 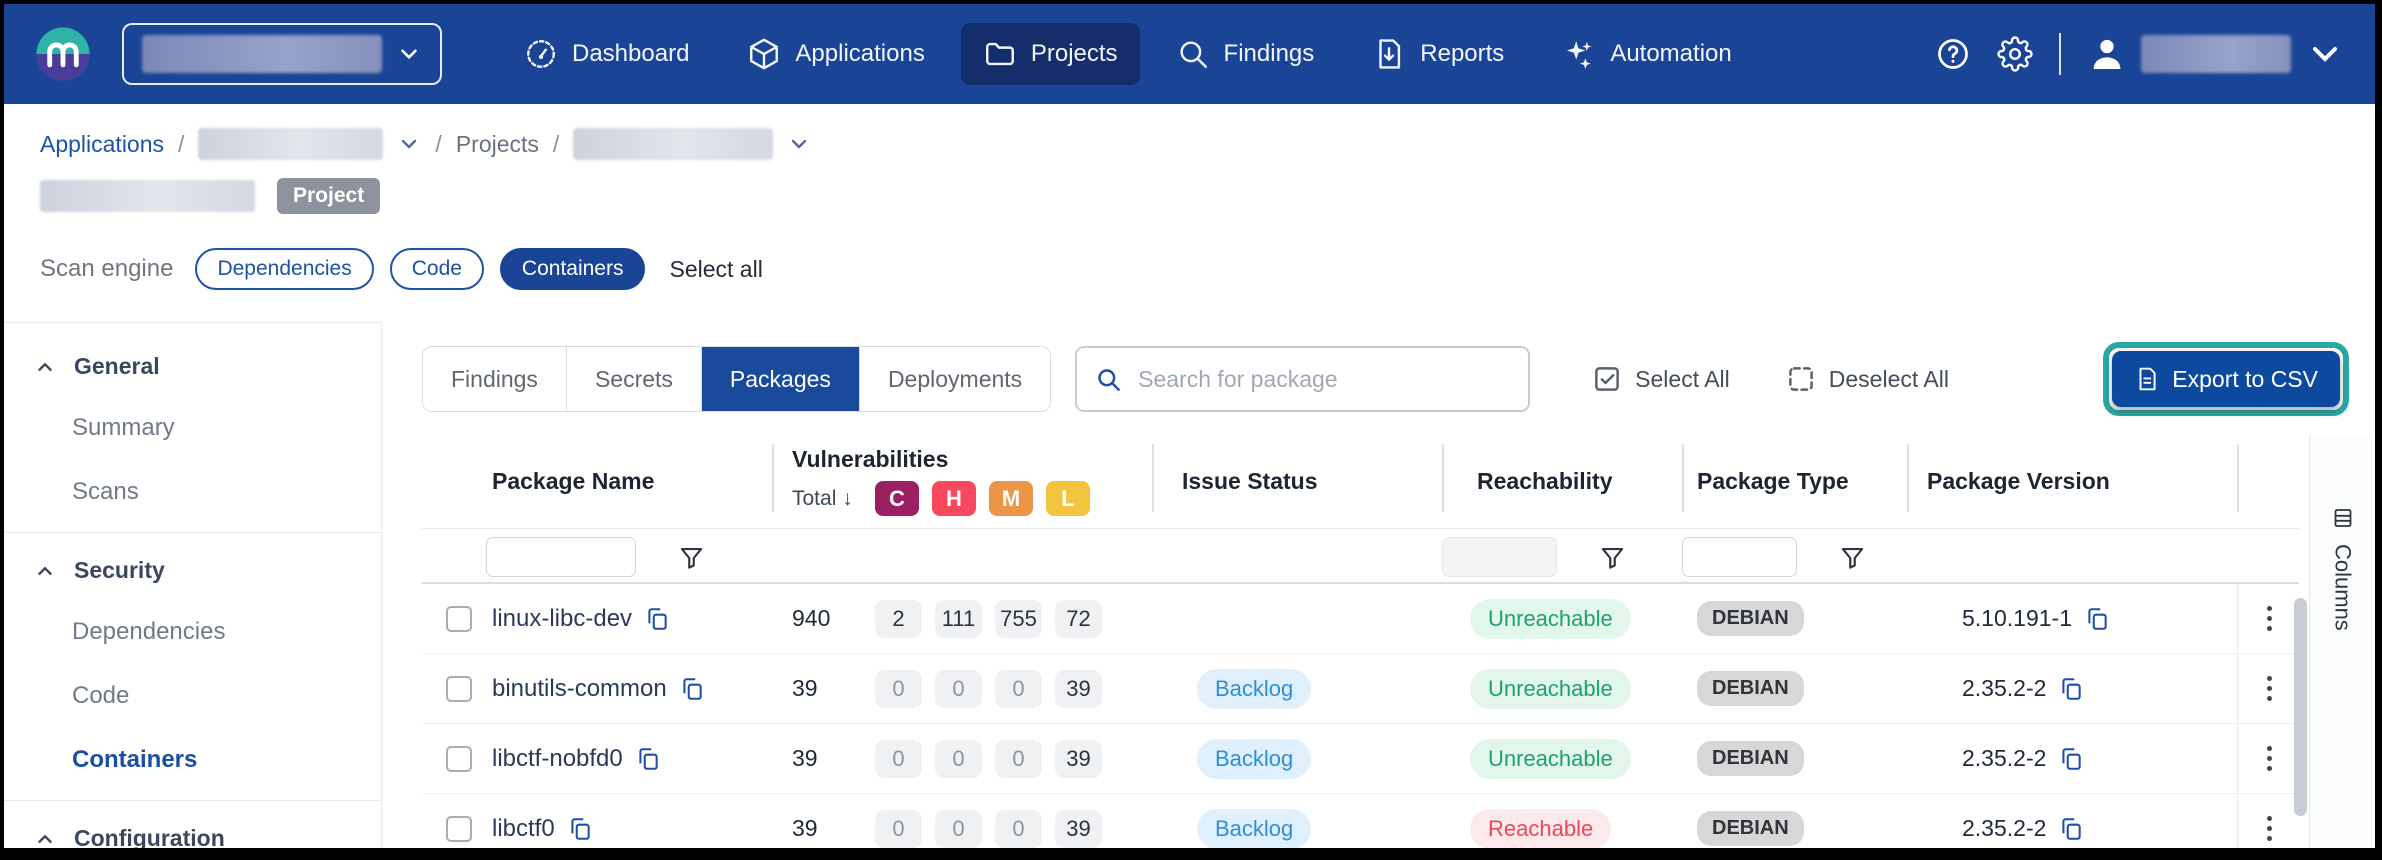 I want to click on nav-item-dashboard: Dashboard, so click(x=606, y=54).